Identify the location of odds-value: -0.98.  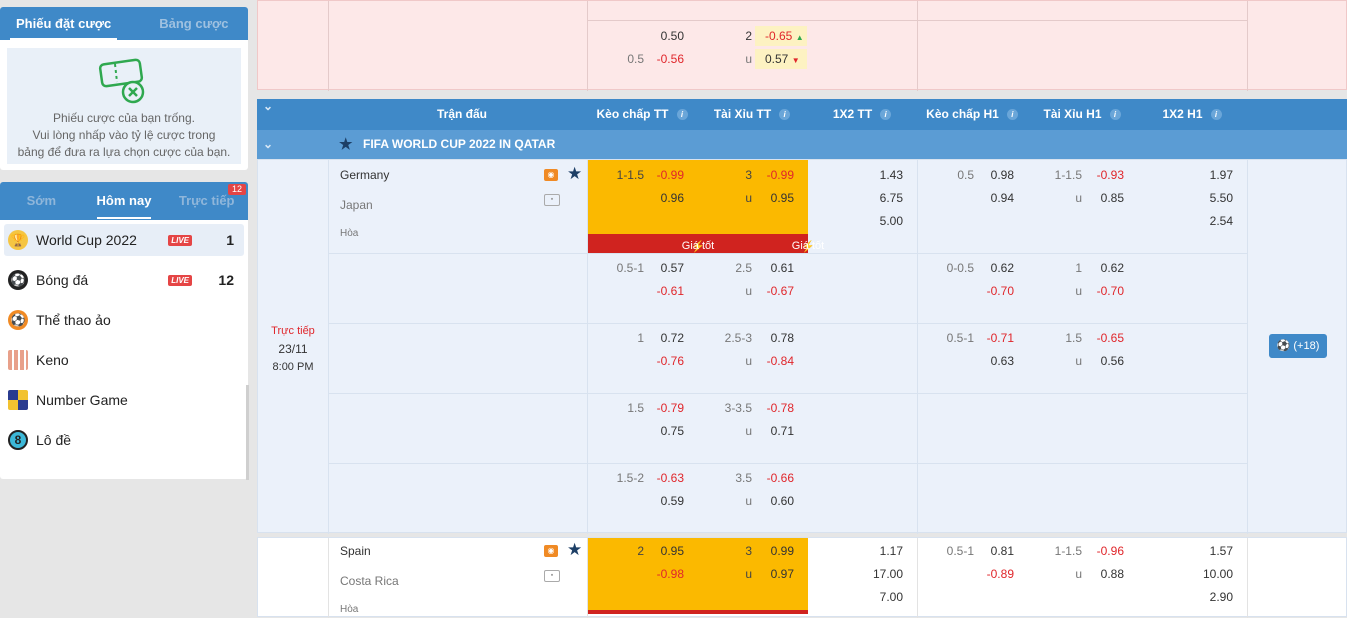
(670, 574).